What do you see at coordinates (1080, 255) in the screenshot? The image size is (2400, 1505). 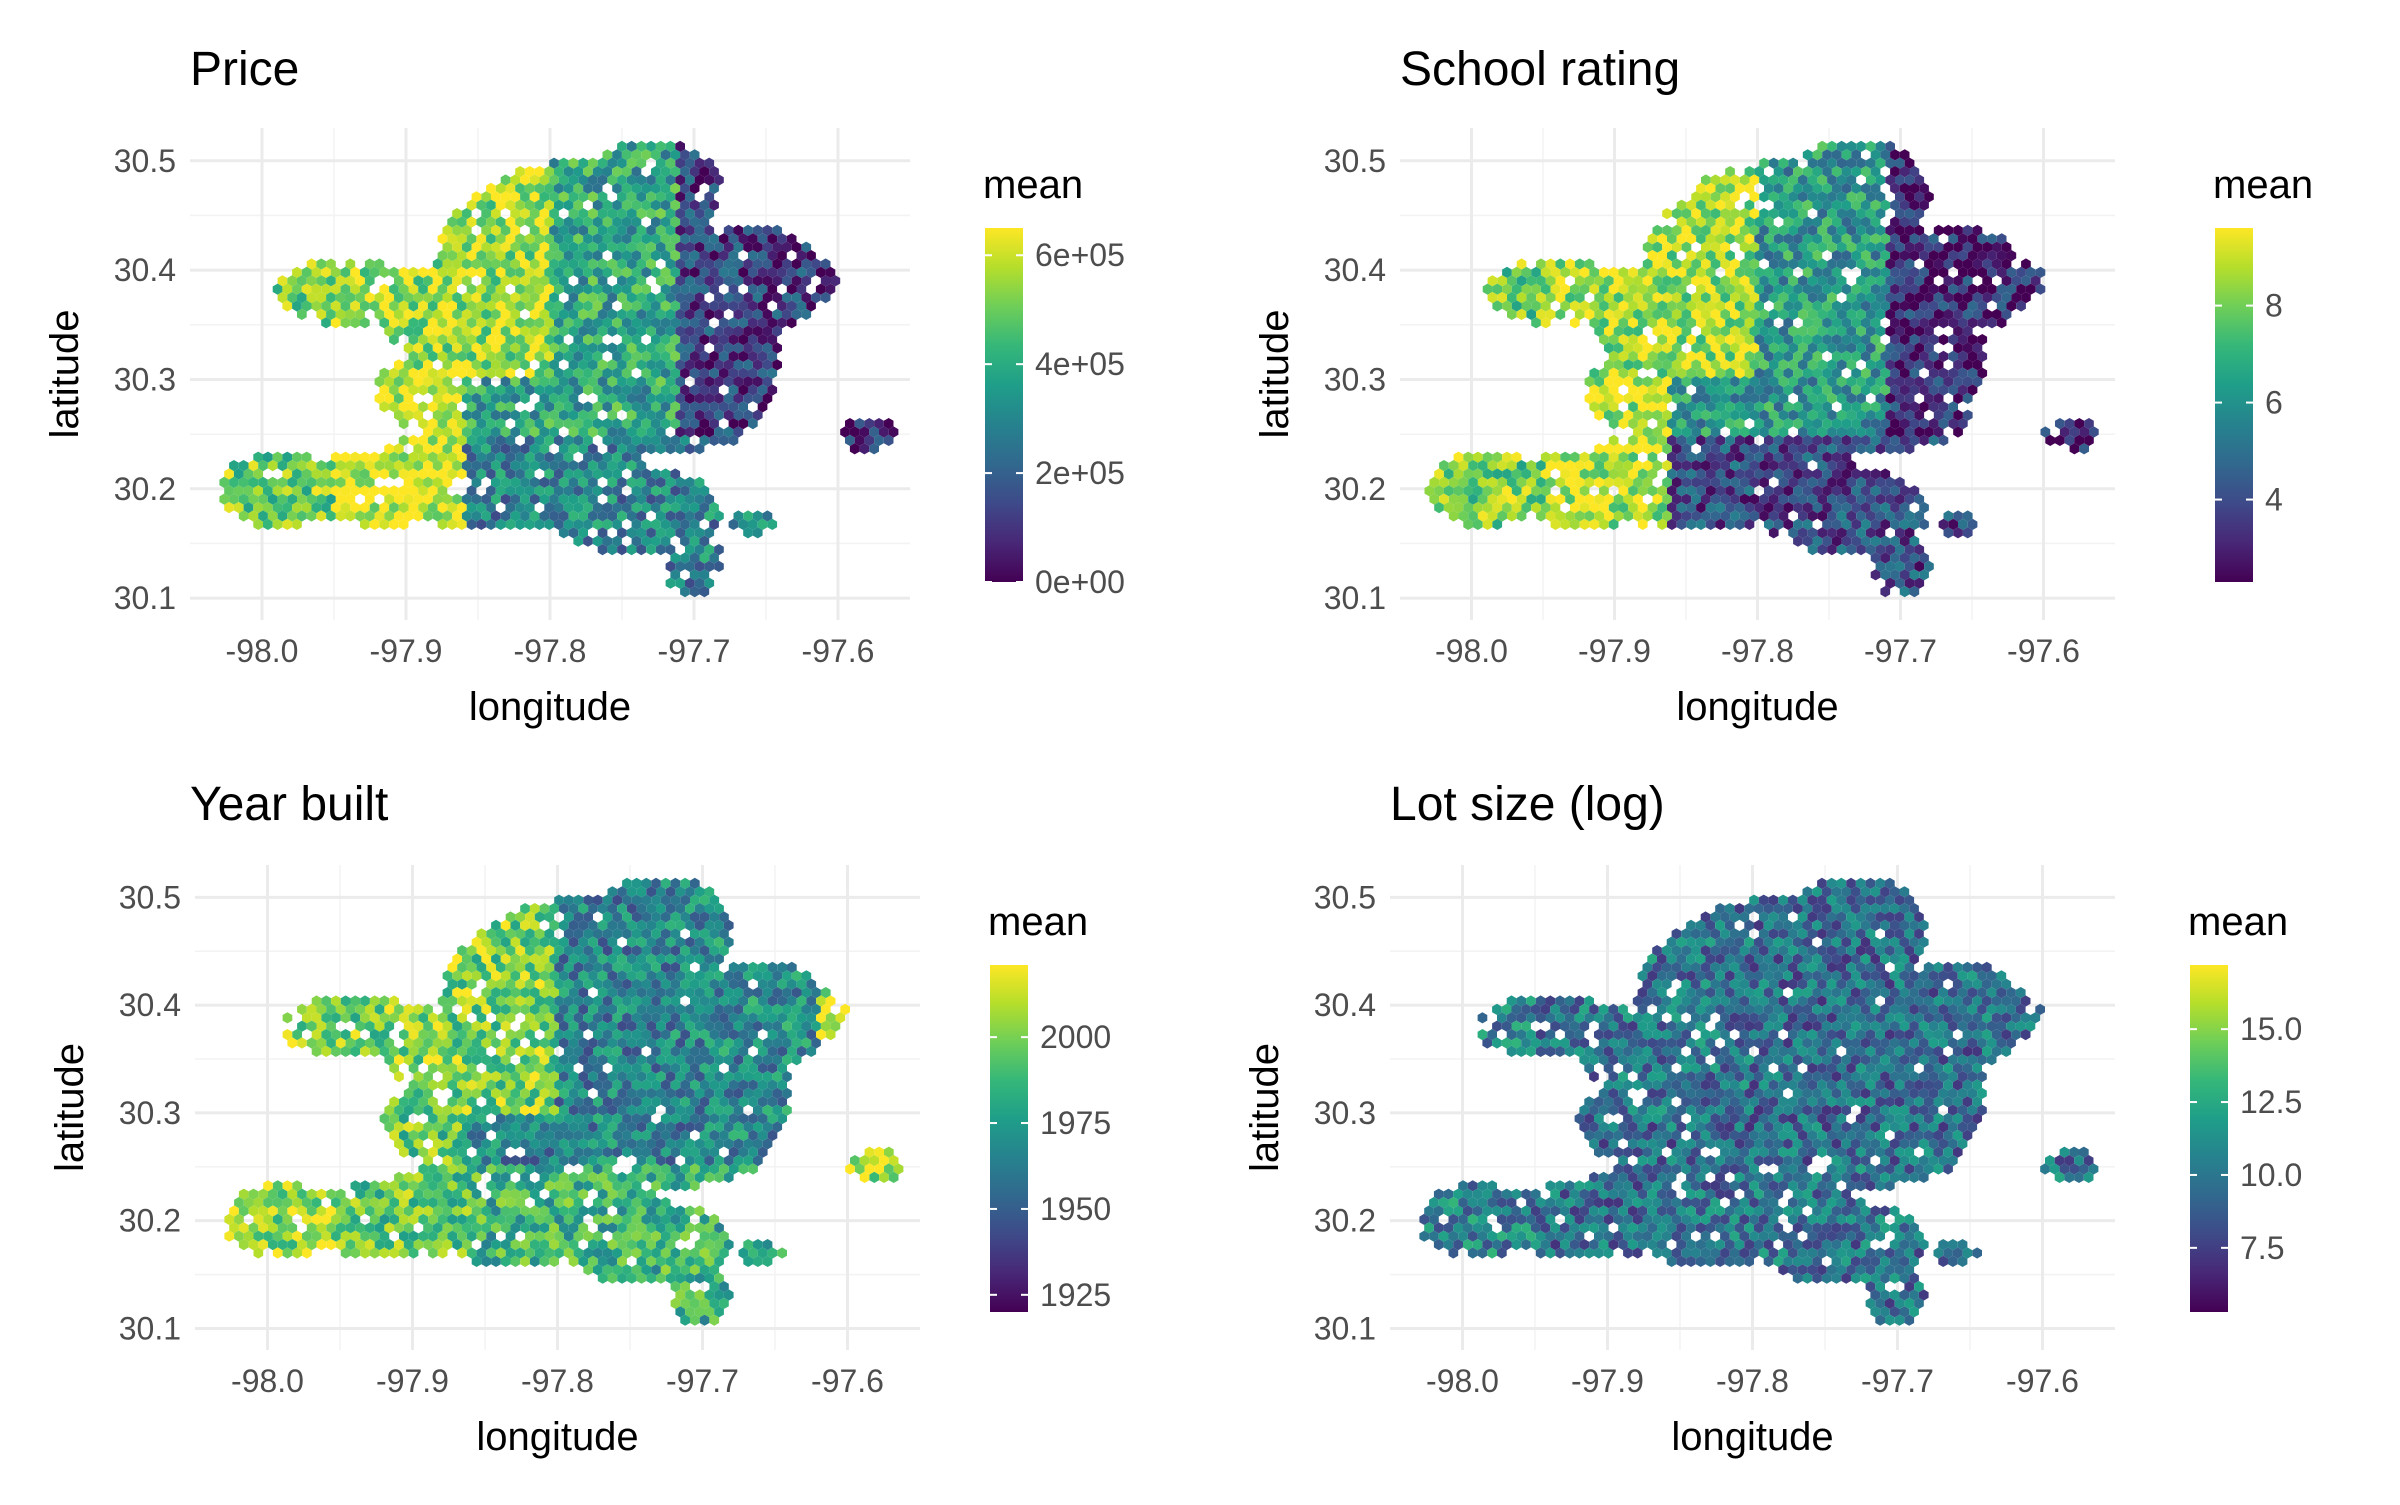 I see `legend-tick-label: 6e+05` at bounding box center [1080, 255].